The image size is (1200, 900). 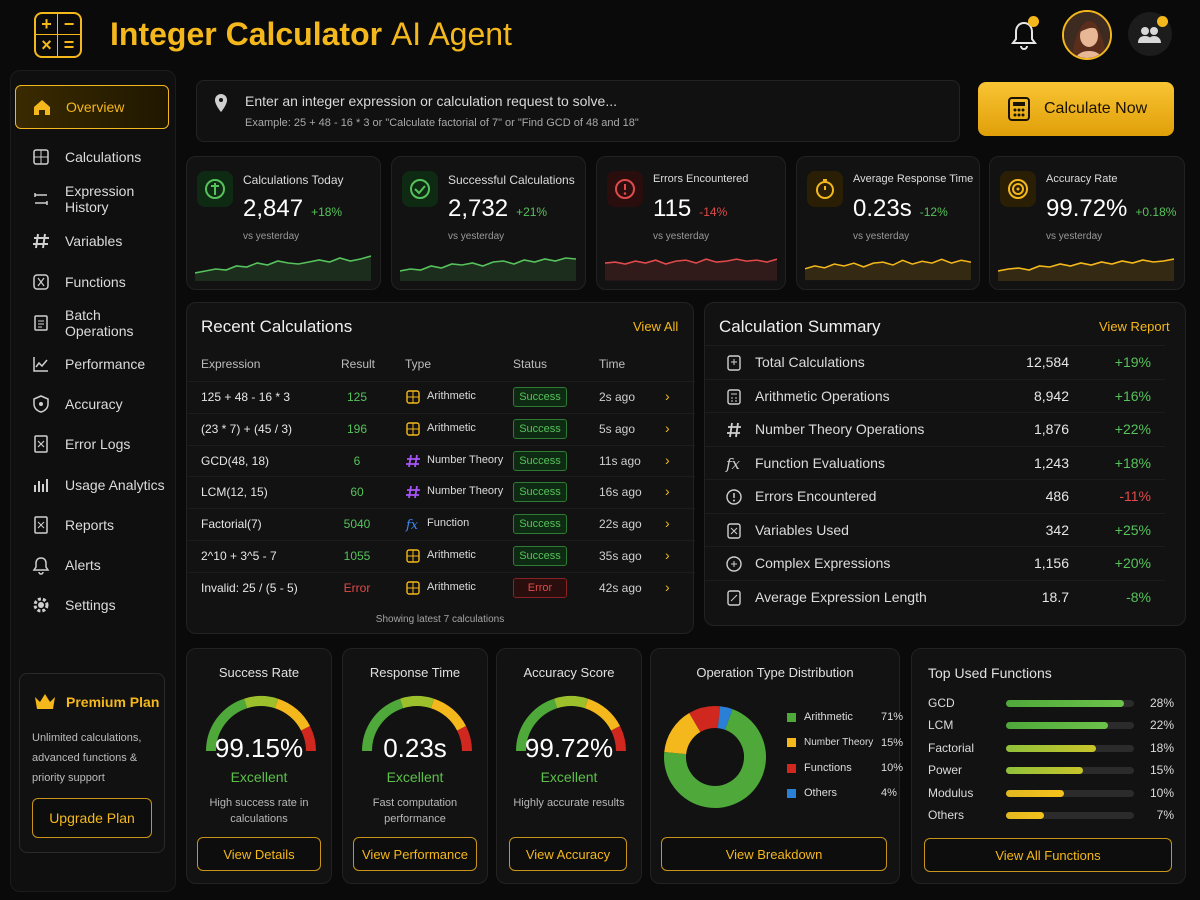 I want to click on team-icon, so click(x=1150, y=34).